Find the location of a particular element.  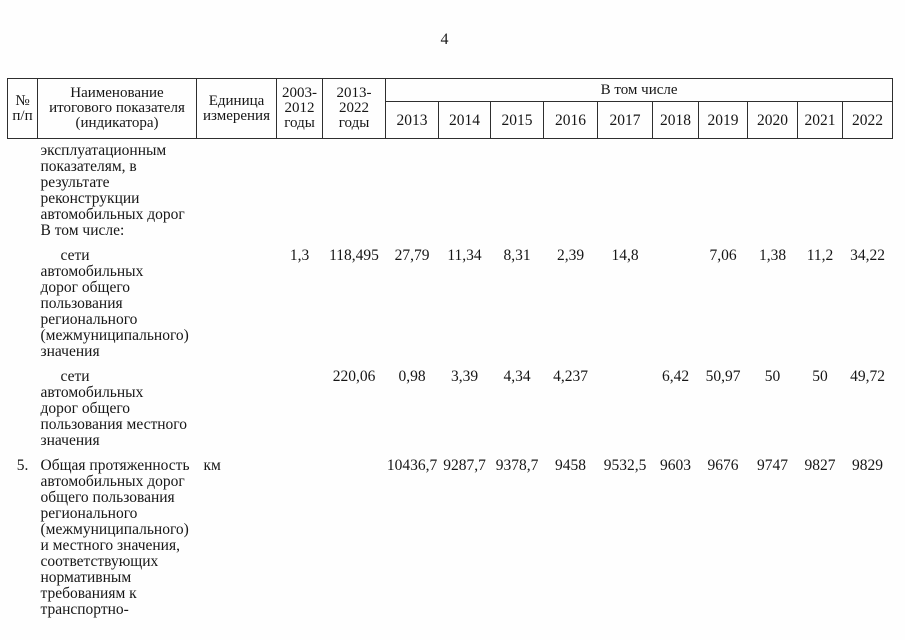

period-2003-2012-value-cell: 1,3 is located at coordinates (299, 255).